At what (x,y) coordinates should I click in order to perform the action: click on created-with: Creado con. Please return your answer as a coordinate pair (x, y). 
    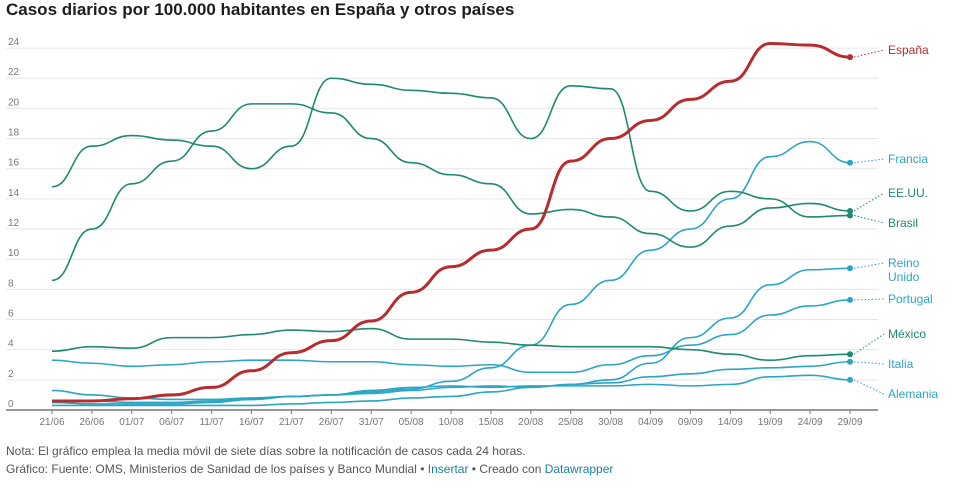
    Looking at the image, I should click on (512, 469).